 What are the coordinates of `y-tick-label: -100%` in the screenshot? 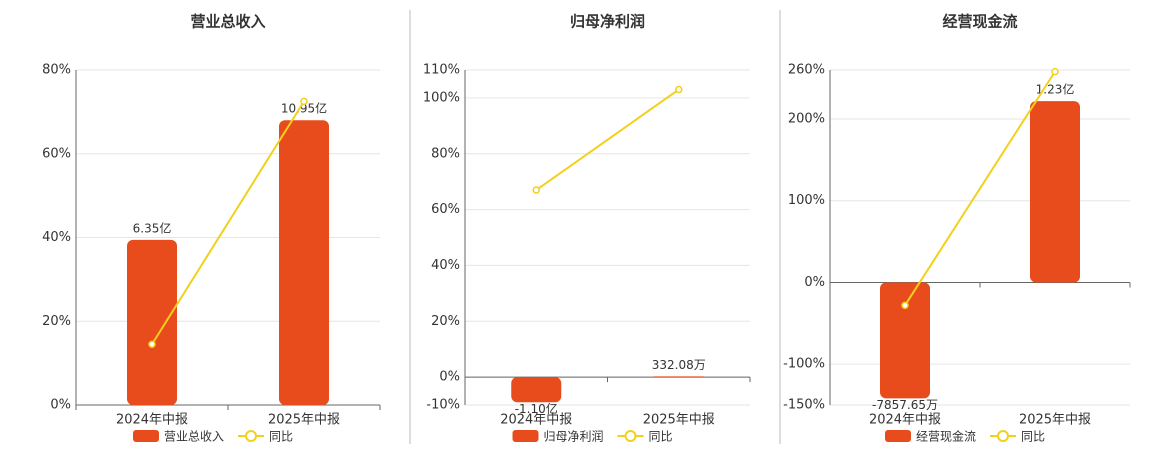 It's located at (804, 364).